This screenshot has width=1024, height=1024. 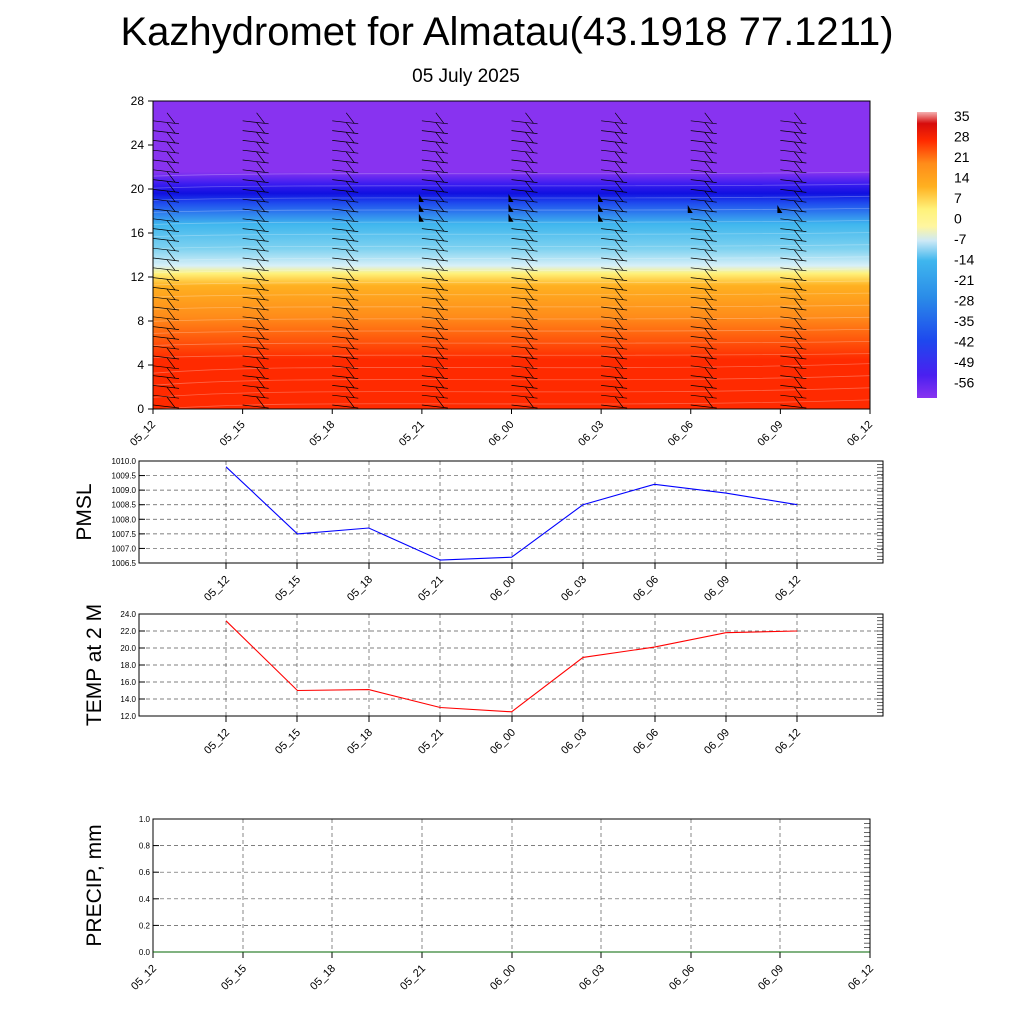 I want to click on colorbar-label: 0, so click(x=958, y=219).